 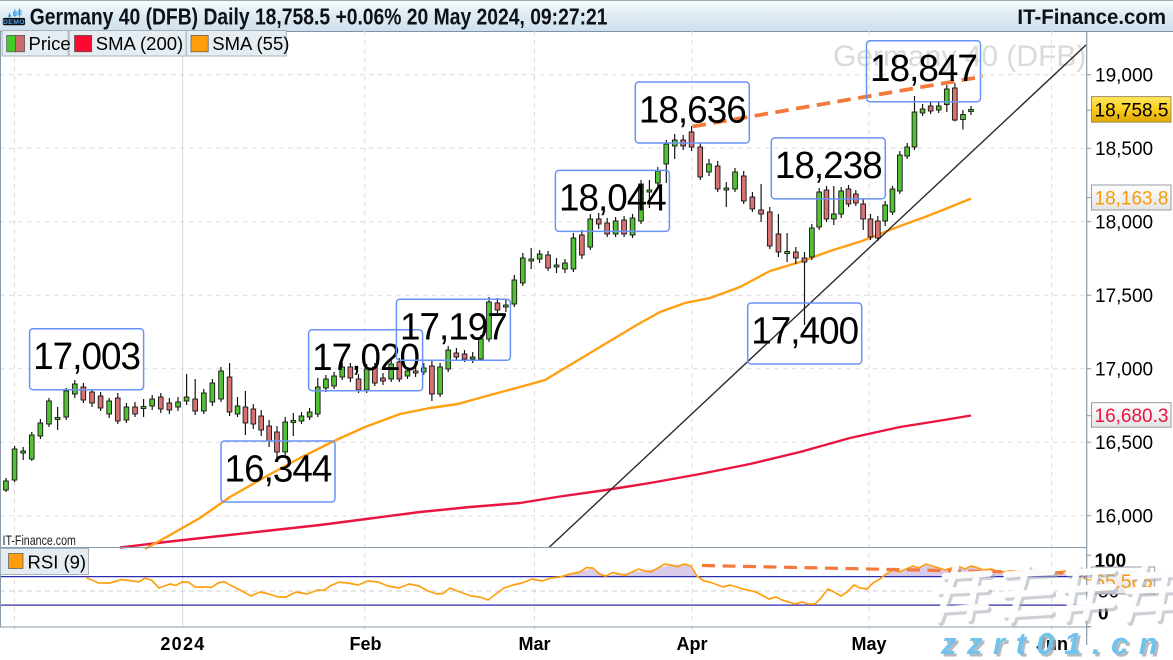 I want to click on svg-text: Jun, so click(x=1052, y=644).